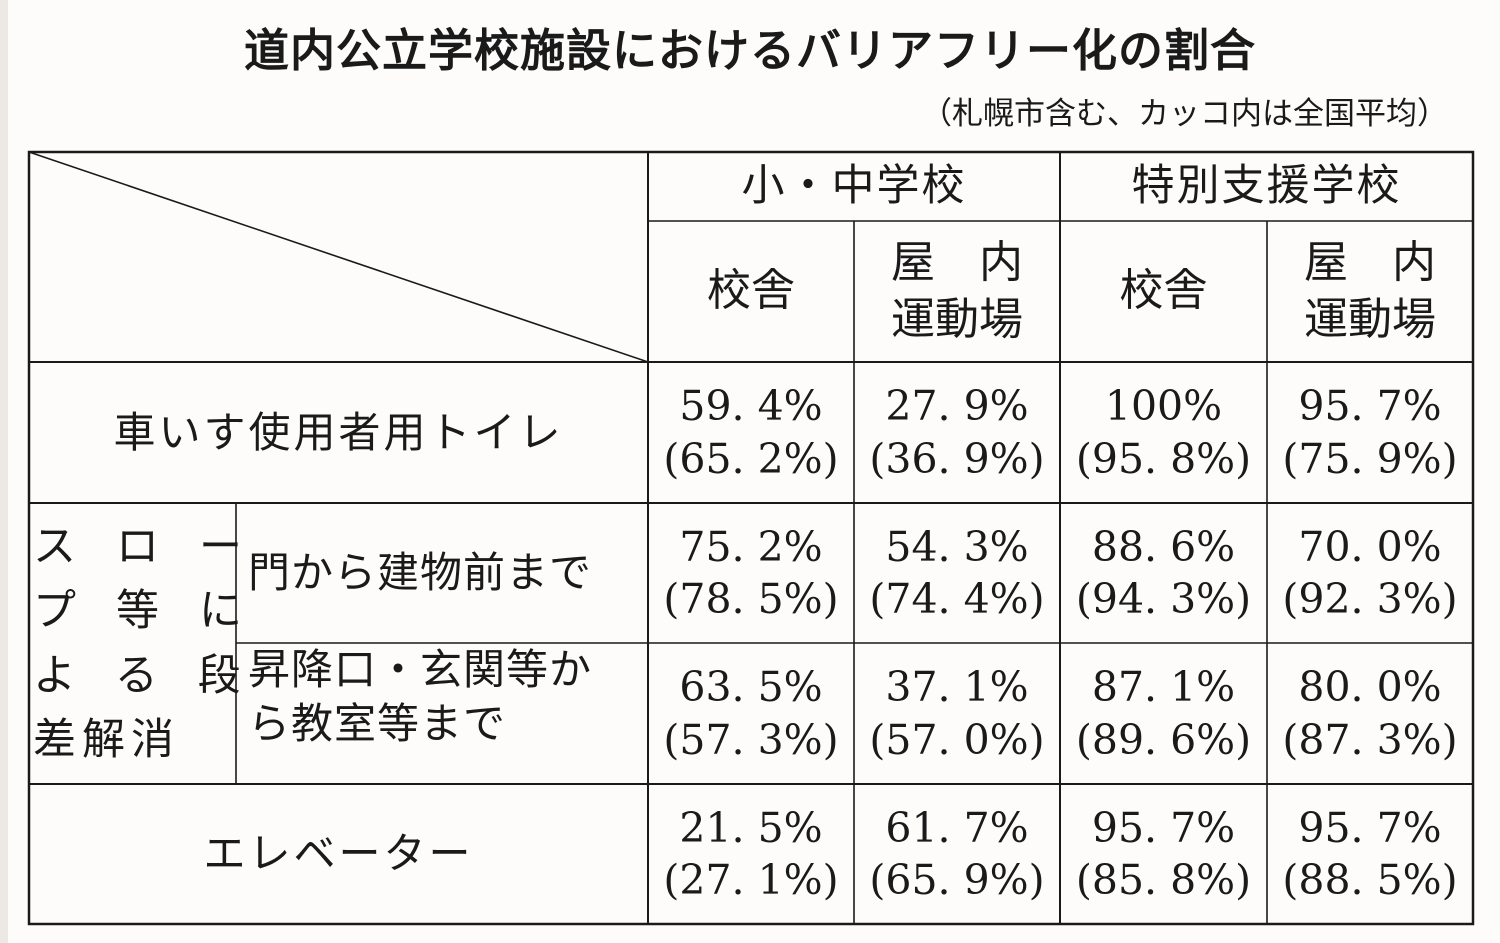  What do you see at coordinates (957, 599) in the screenshot?
I see `national-value: (74. 4%)` at bounding box center [957, 599].